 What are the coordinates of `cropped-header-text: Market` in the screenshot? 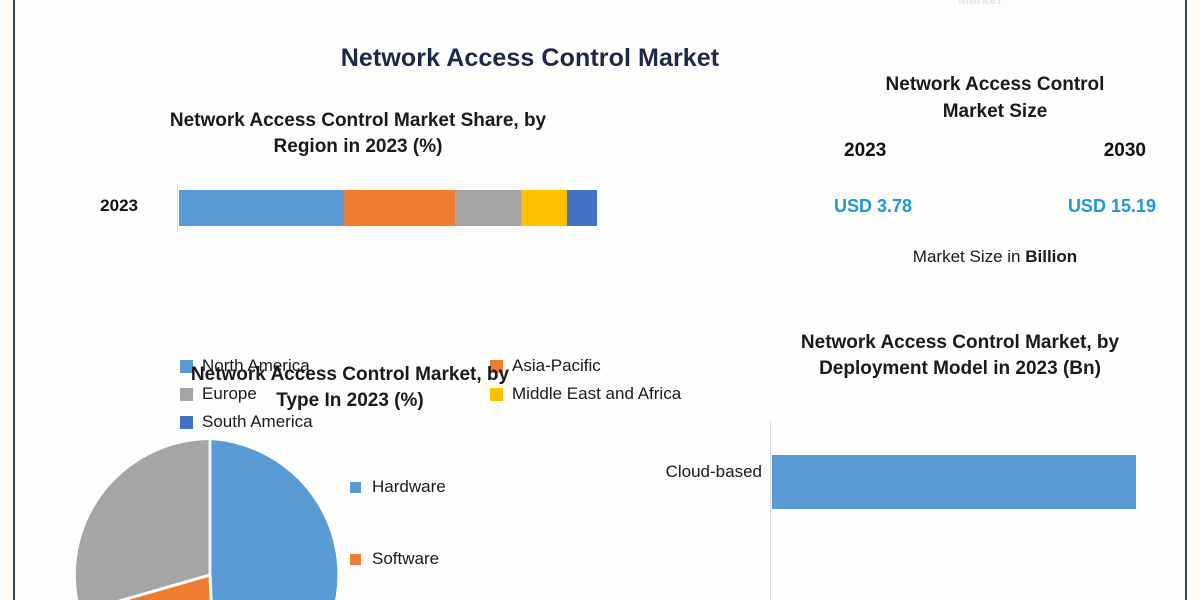 It's located at (980, 3).